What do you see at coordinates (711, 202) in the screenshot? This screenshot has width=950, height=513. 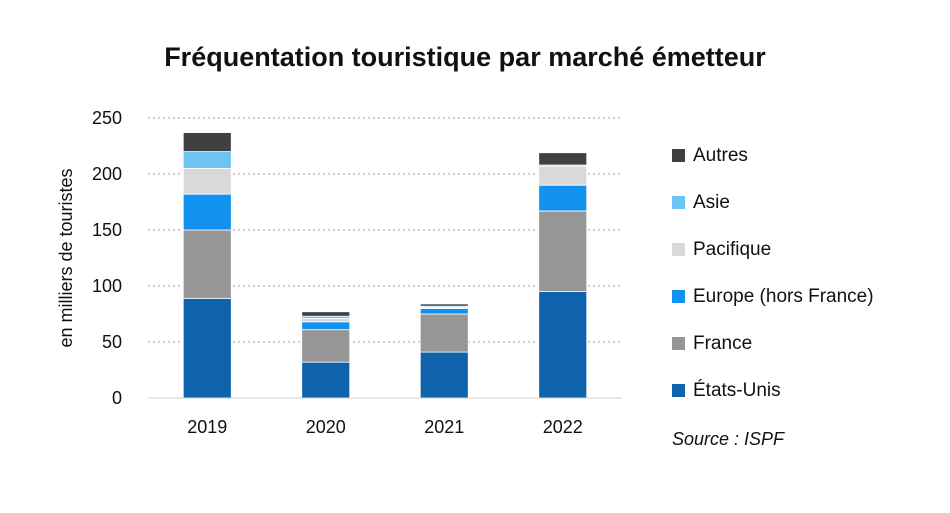 I see `legend-label: Asie` at bounding box center [711, 202].